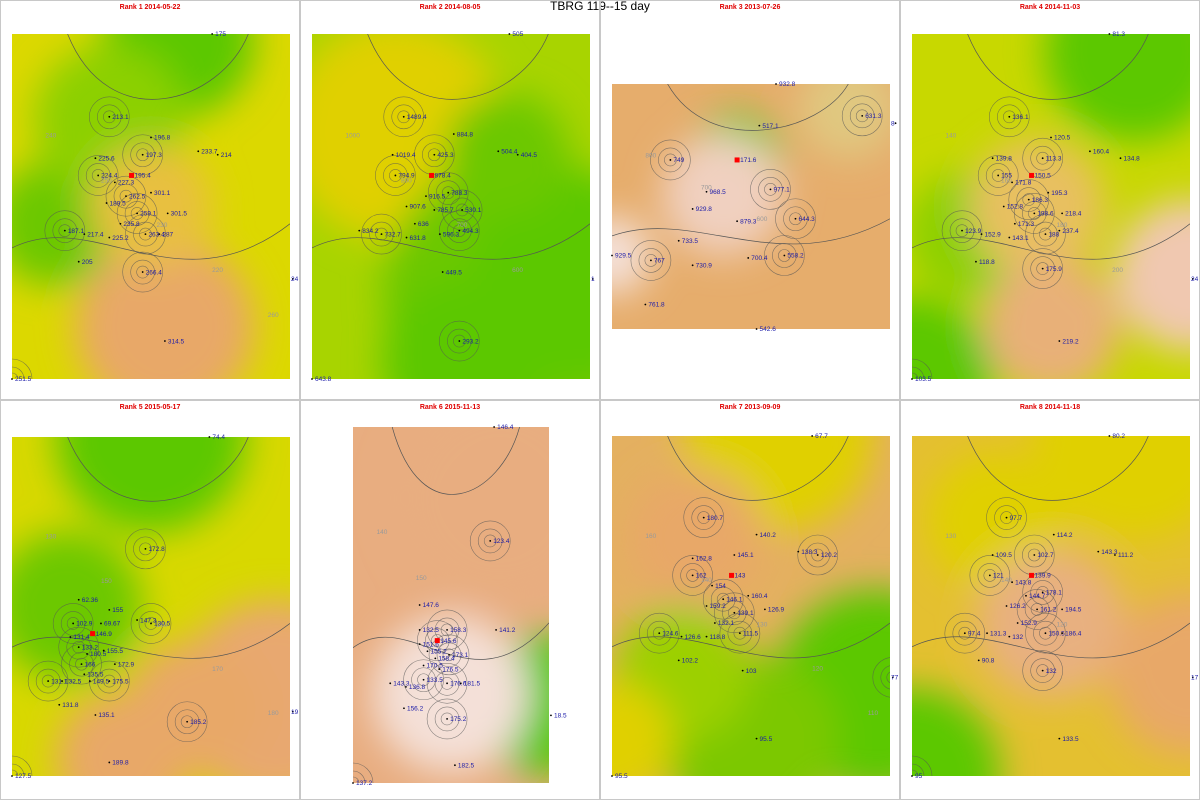 The height and width of the screenshot is (800, 1200). Describe the element at coordinates (720, 586) in the screenshot. I see `station-value-label: 154` at that location.